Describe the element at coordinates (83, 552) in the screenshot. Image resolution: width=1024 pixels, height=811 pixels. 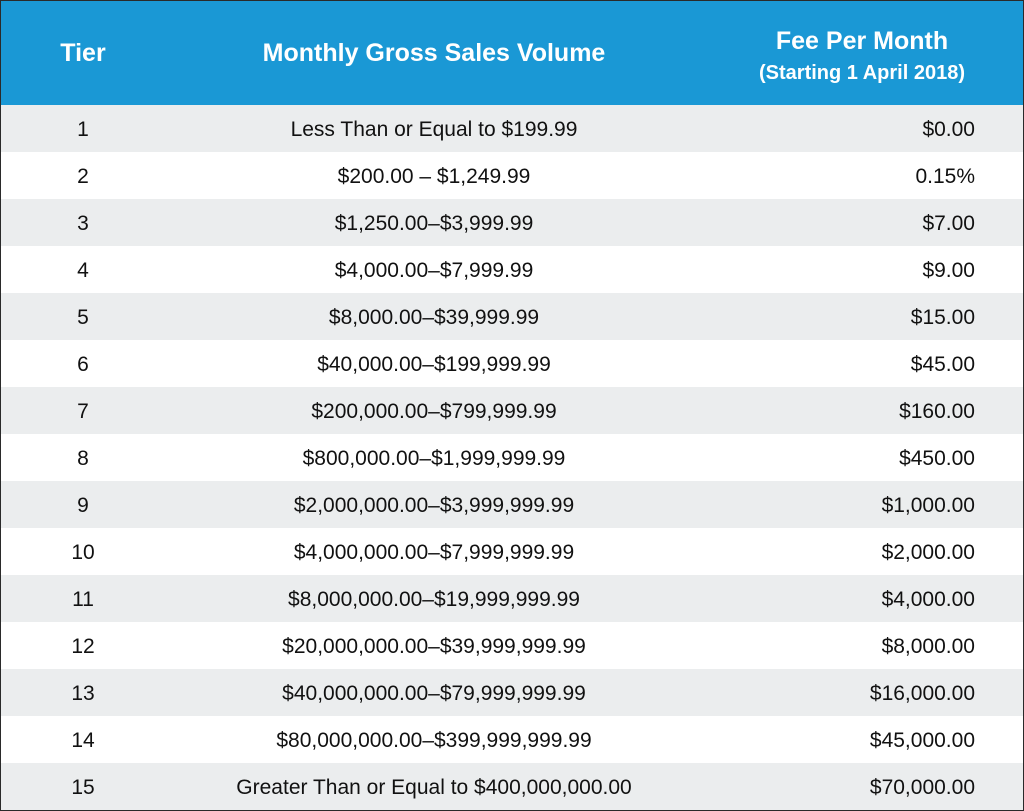
I see `cell-tier: 10` at that location.